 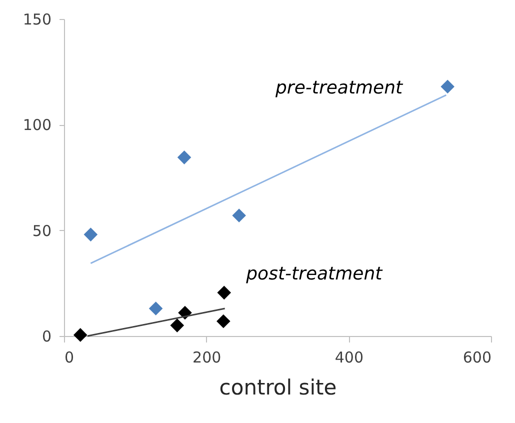 What do you see at coordinates (42, 231) in the screenshot?
I see `y-tick-label: 50` at bounding box center [42, 231].